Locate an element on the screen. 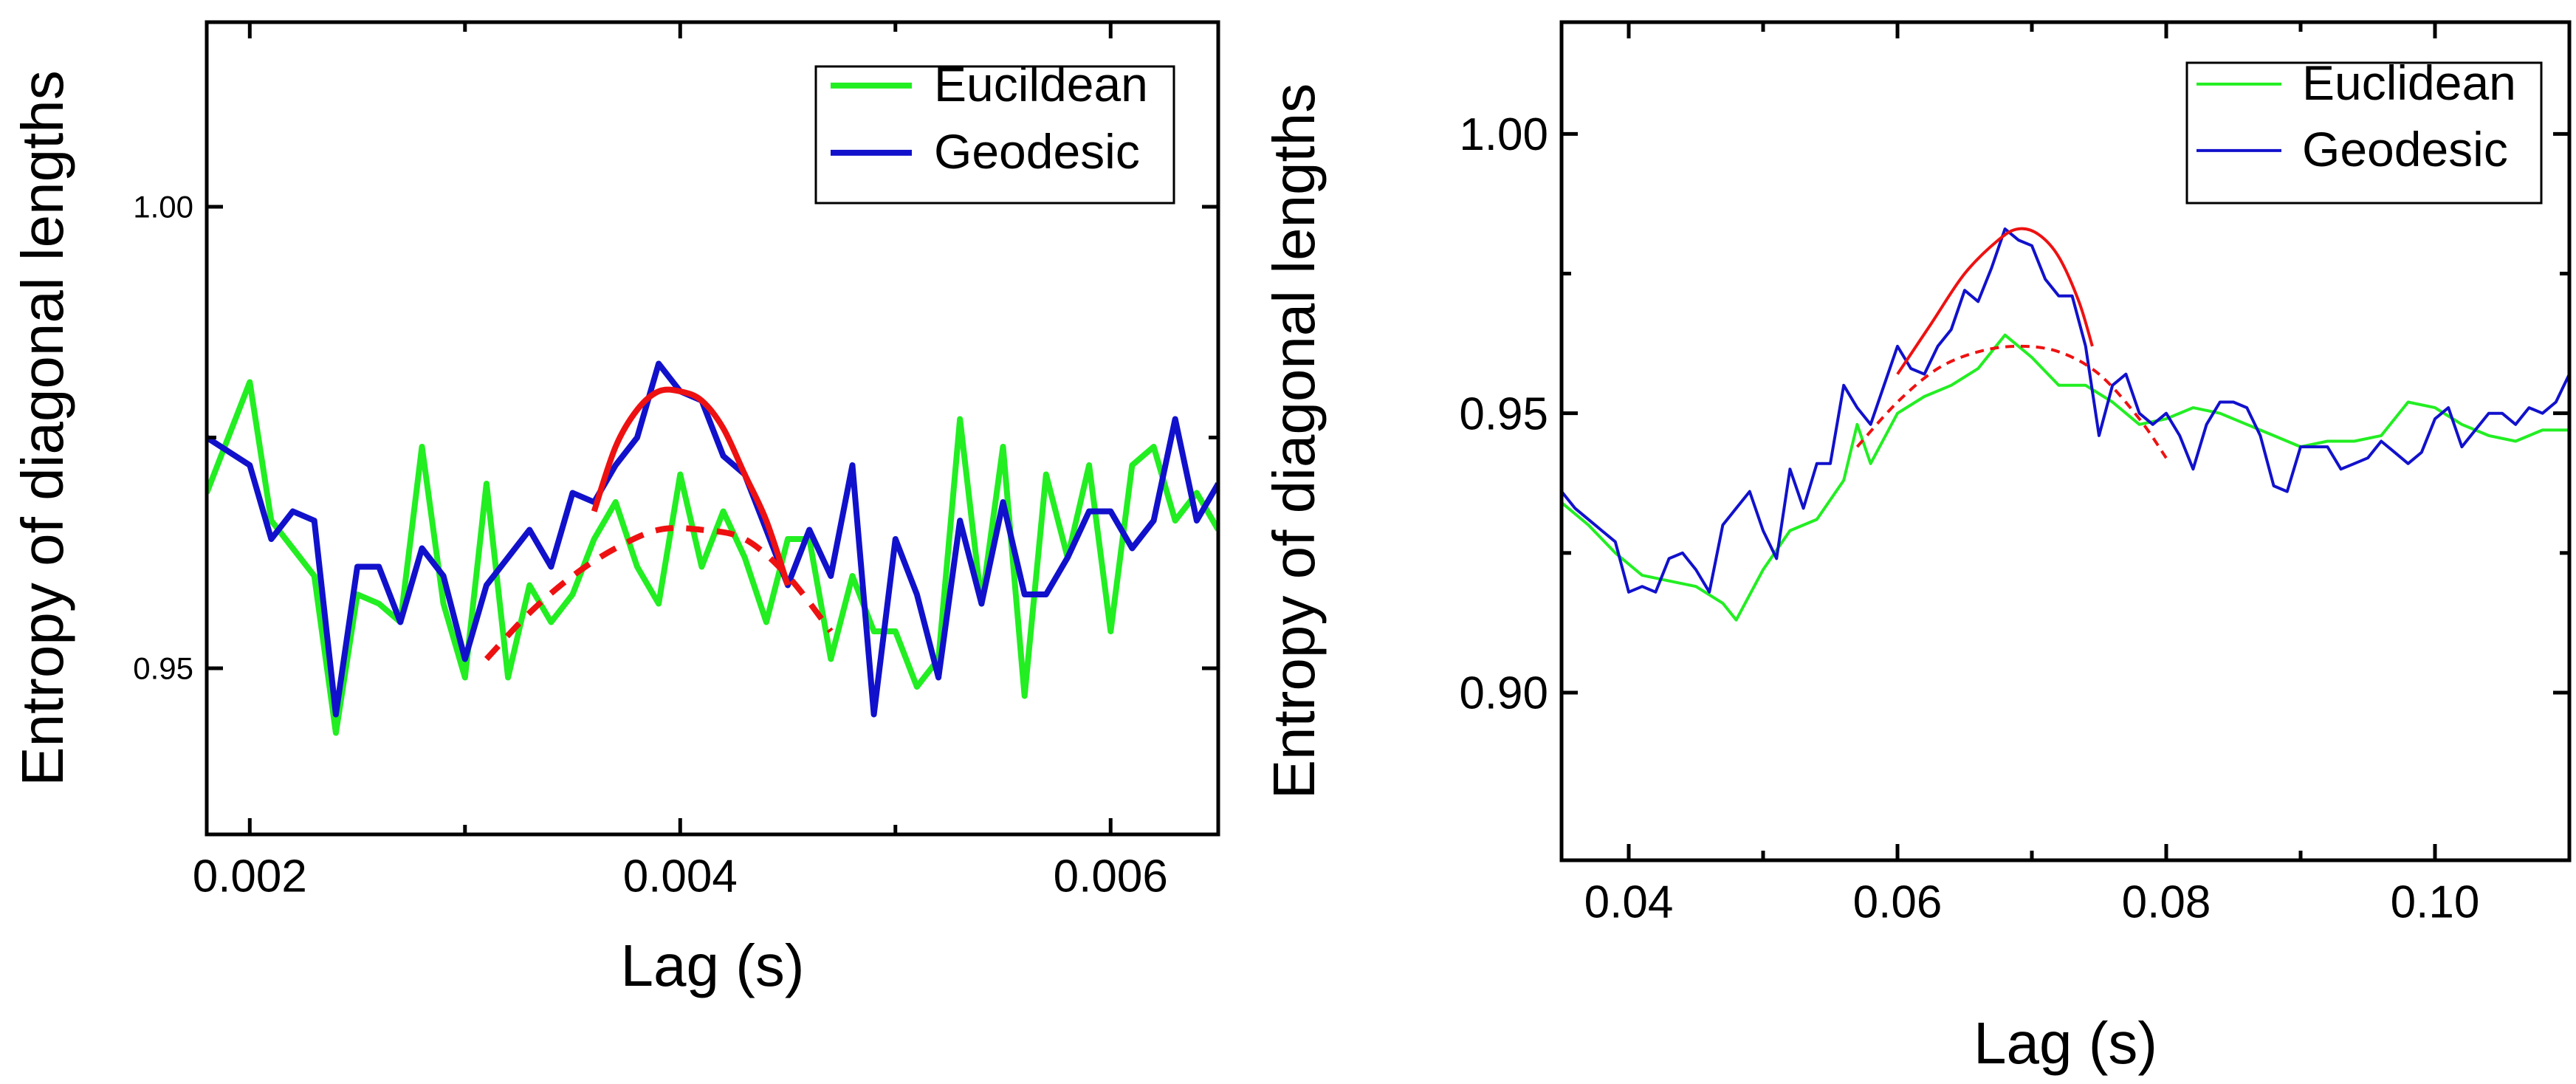 This screenshot has height=1084, width=2576. legend: Euclidean Geodesic is located at coordinates (2364, 130).